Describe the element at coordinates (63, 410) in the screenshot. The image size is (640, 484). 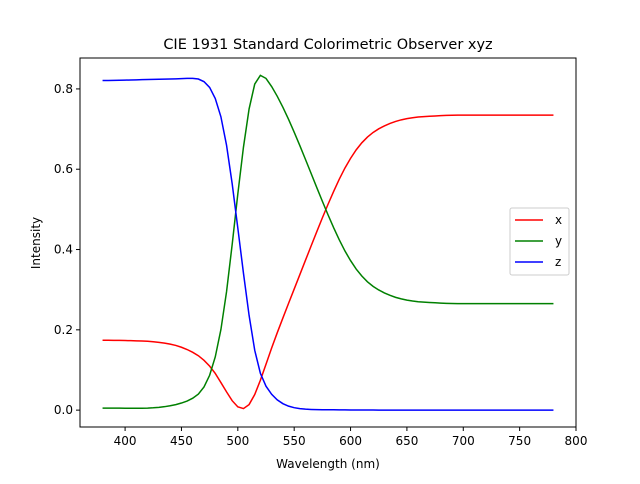
I see `y-tick-label: 0.0` at that location.